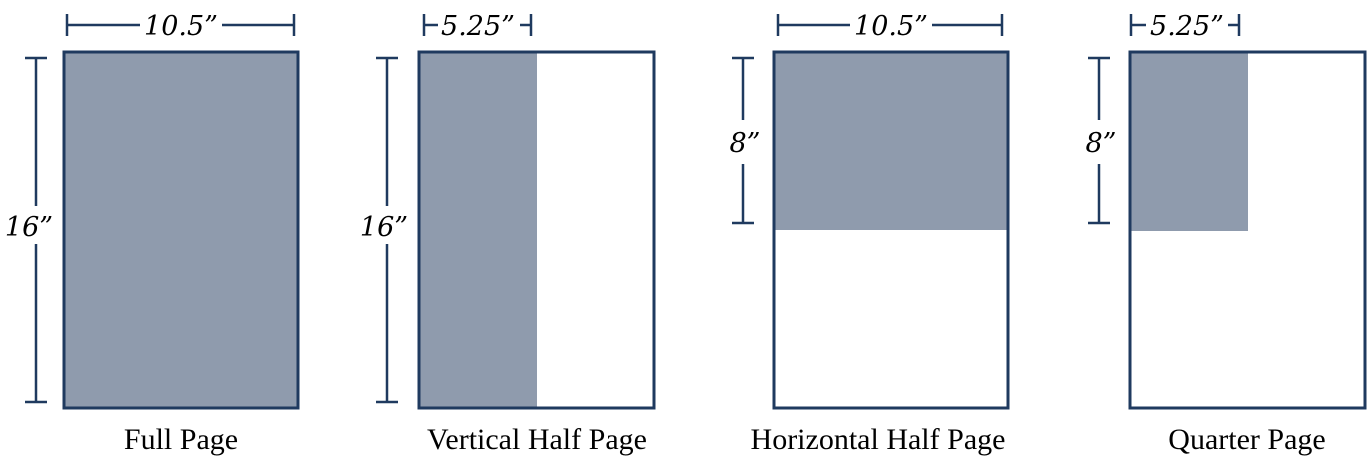 This screenshot has height=457, width=1369. Describe the element at coordinates (1246, 439) in the screenshot. I see `panel-caption: Quarter Page` at that location.